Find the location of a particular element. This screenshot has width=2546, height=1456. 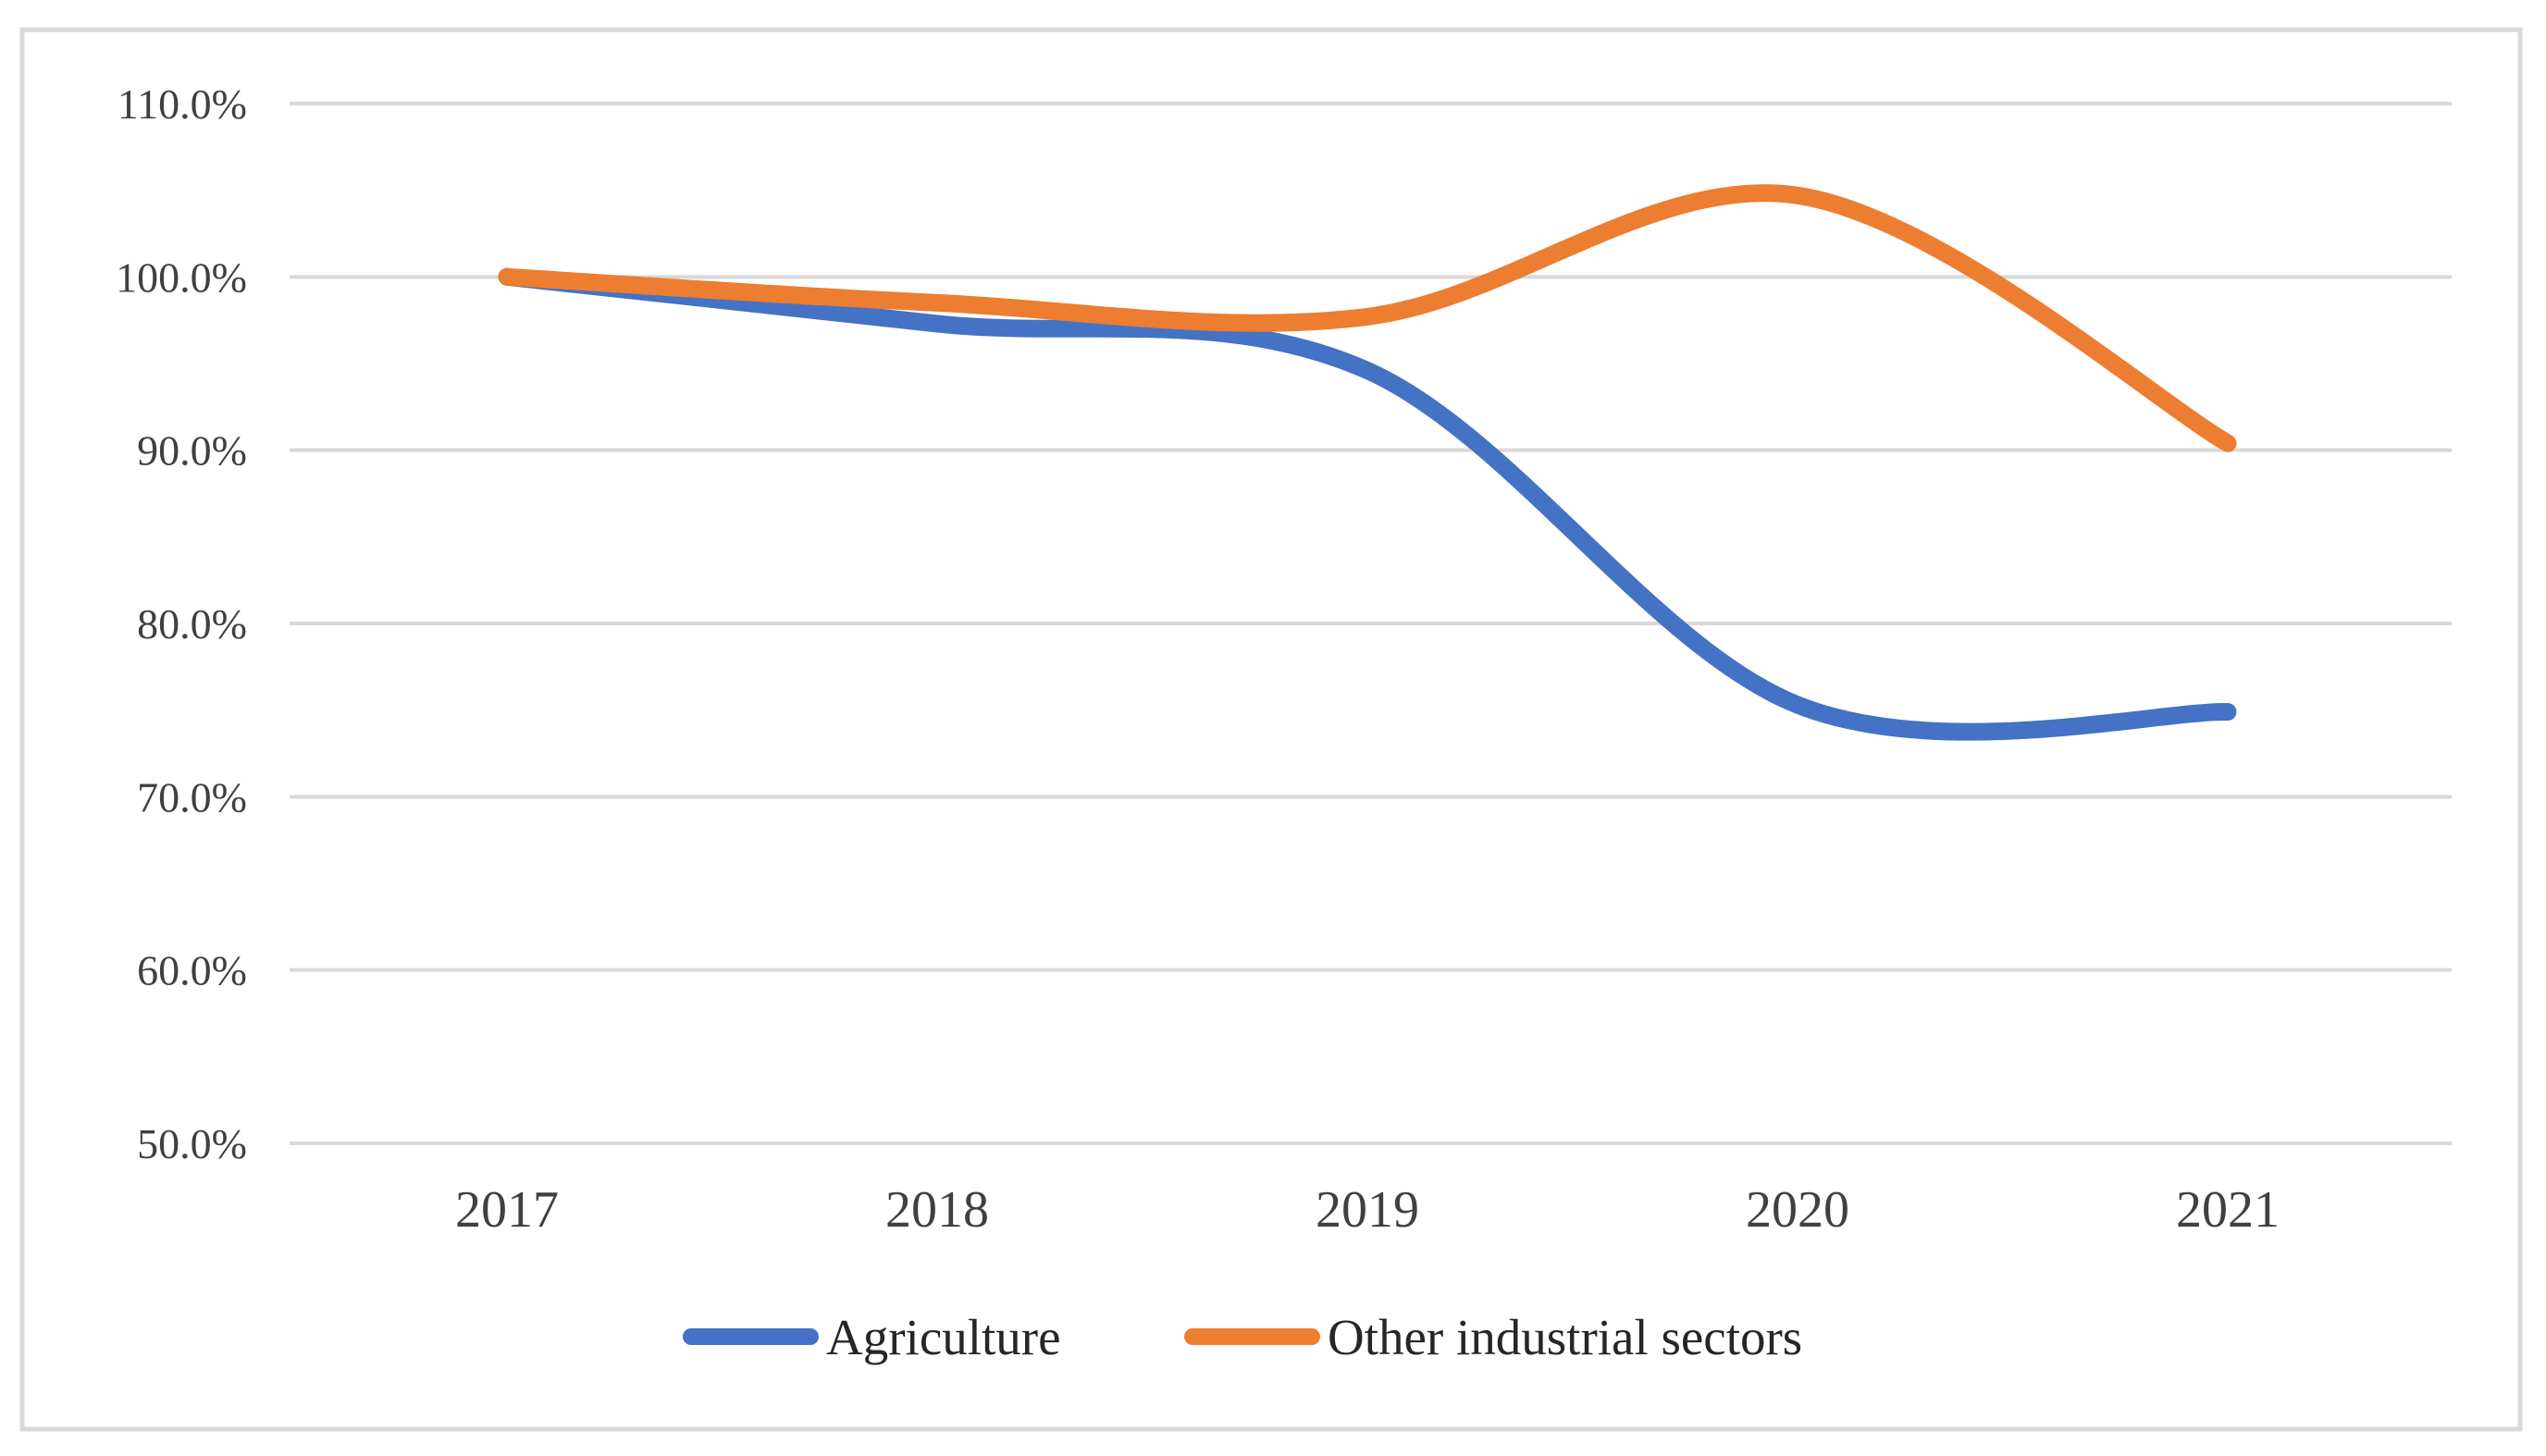

x-axis-label-2019: 2019 is located at coordinates (1368, 1210).